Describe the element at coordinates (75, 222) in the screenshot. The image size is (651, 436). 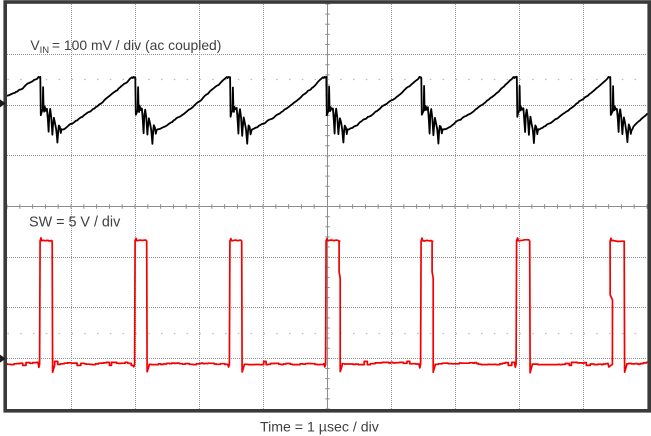
I see `svg-text: SW = 5 V / div` at that location.